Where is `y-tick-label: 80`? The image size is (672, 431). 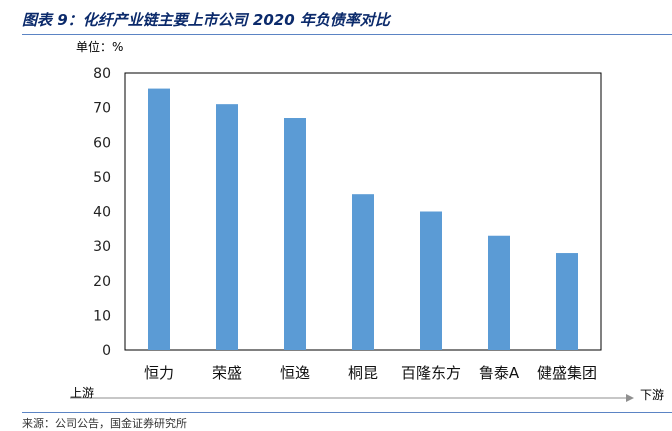 y-tick-label: 80 is located at coordinates (102, 74).